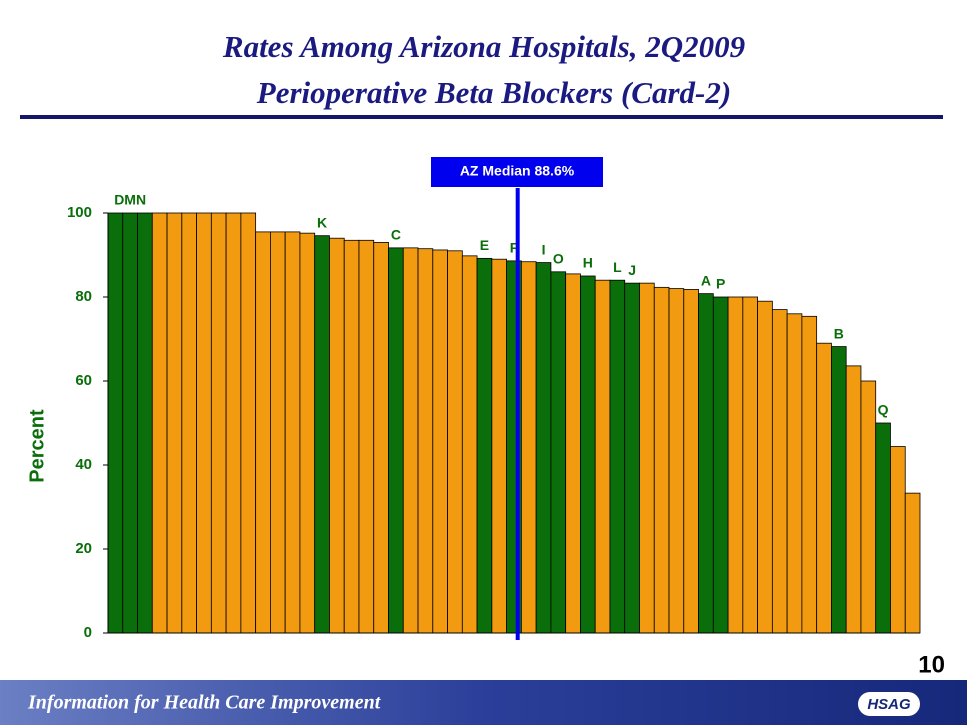  What do you see at coordinates (617, 267) in the screenshot?
I see `bar-label: L` at bounding box center [617, 267].